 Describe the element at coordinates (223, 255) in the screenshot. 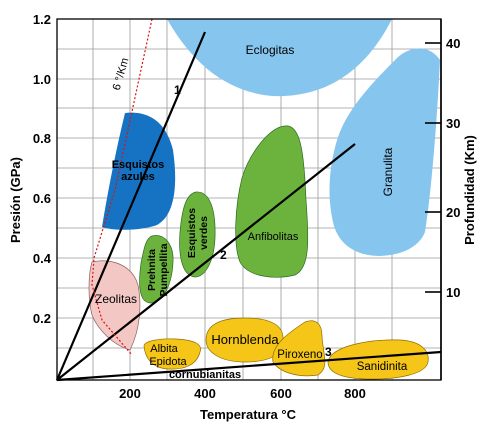

I see `trajectory-label-2: 2` at that location.